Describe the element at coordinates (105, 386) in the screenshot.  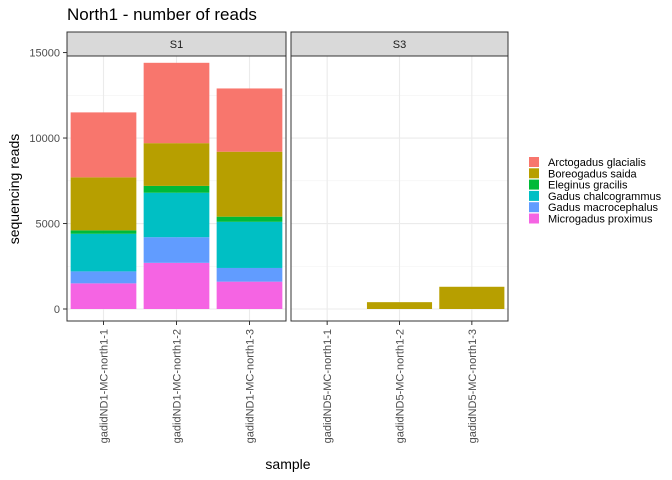
I see `x-tick-label: gadidND1-MC-north1-1` at that location.